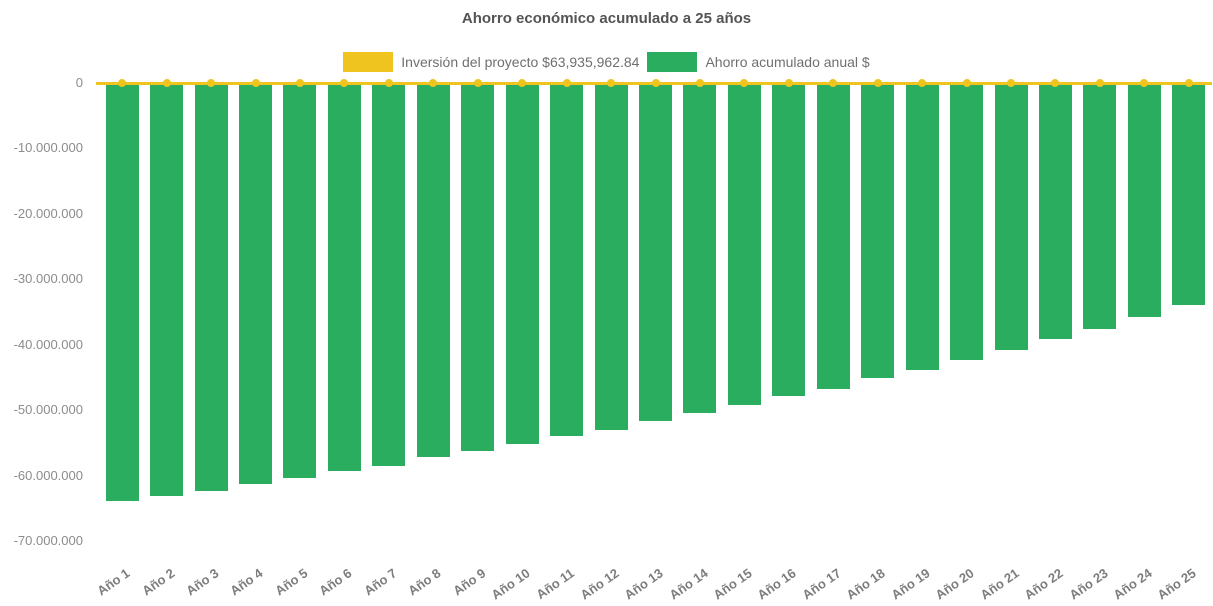 The image size is (1213, 606). I want to click on x-axis-label: Año 16, so click(777, 584).